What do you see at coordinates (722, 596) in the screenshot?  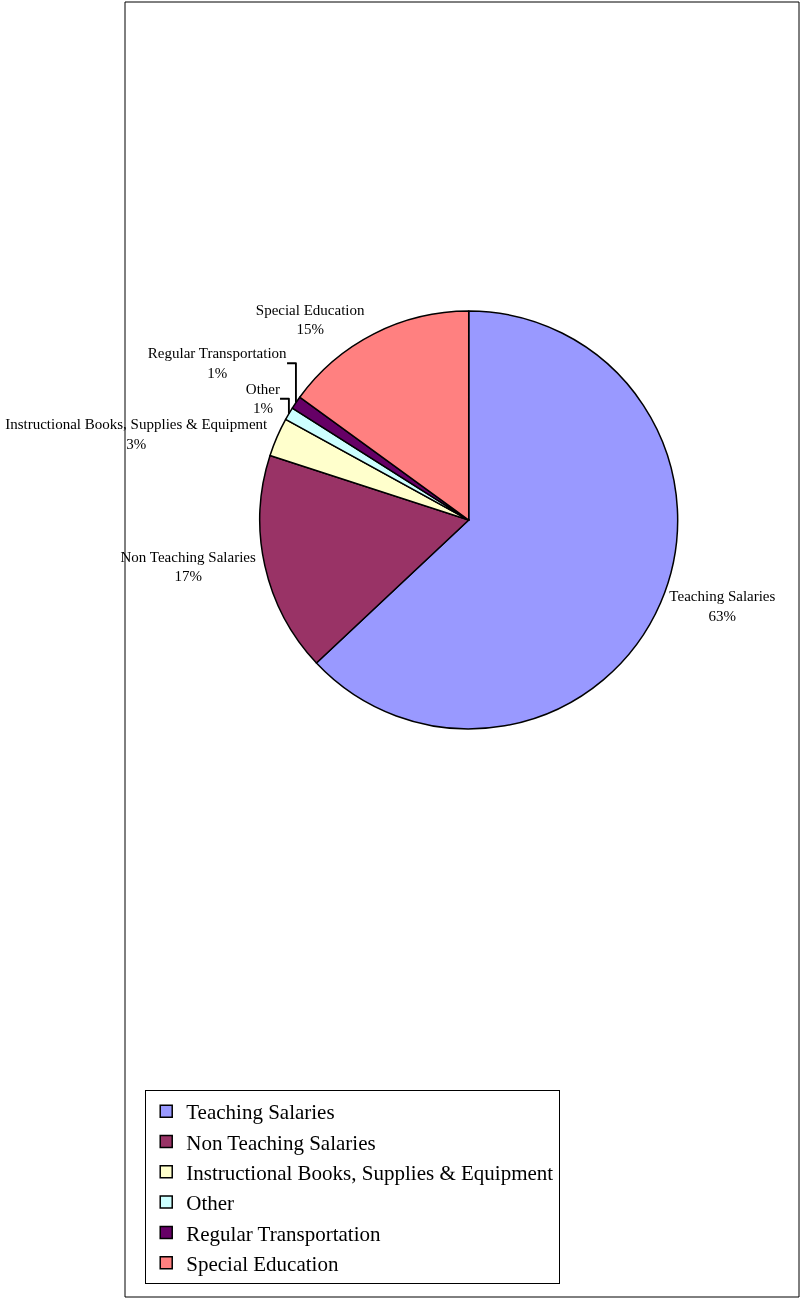 I see `slice-label: Teaching Salaries` at bounding box center [722, 596].